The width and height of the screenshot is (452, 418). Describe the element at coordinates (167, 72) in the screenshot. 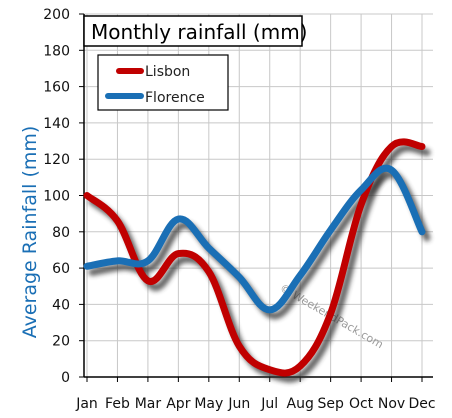

I see `legend-label-lisbon: Lisbon` at that location.